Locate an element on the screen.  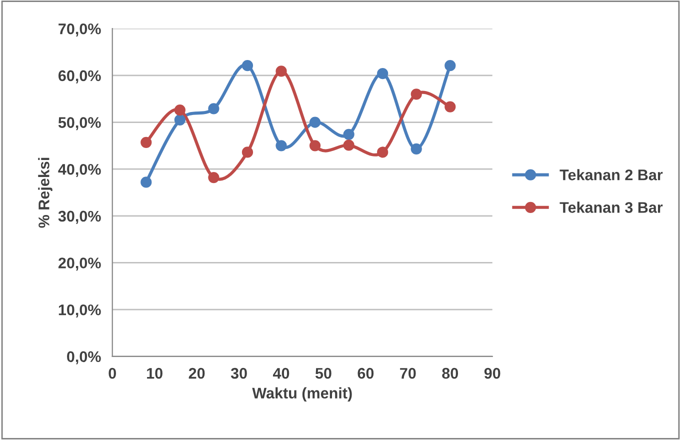
y-tick-label: 60,0% is located at coordinates (79, 77).